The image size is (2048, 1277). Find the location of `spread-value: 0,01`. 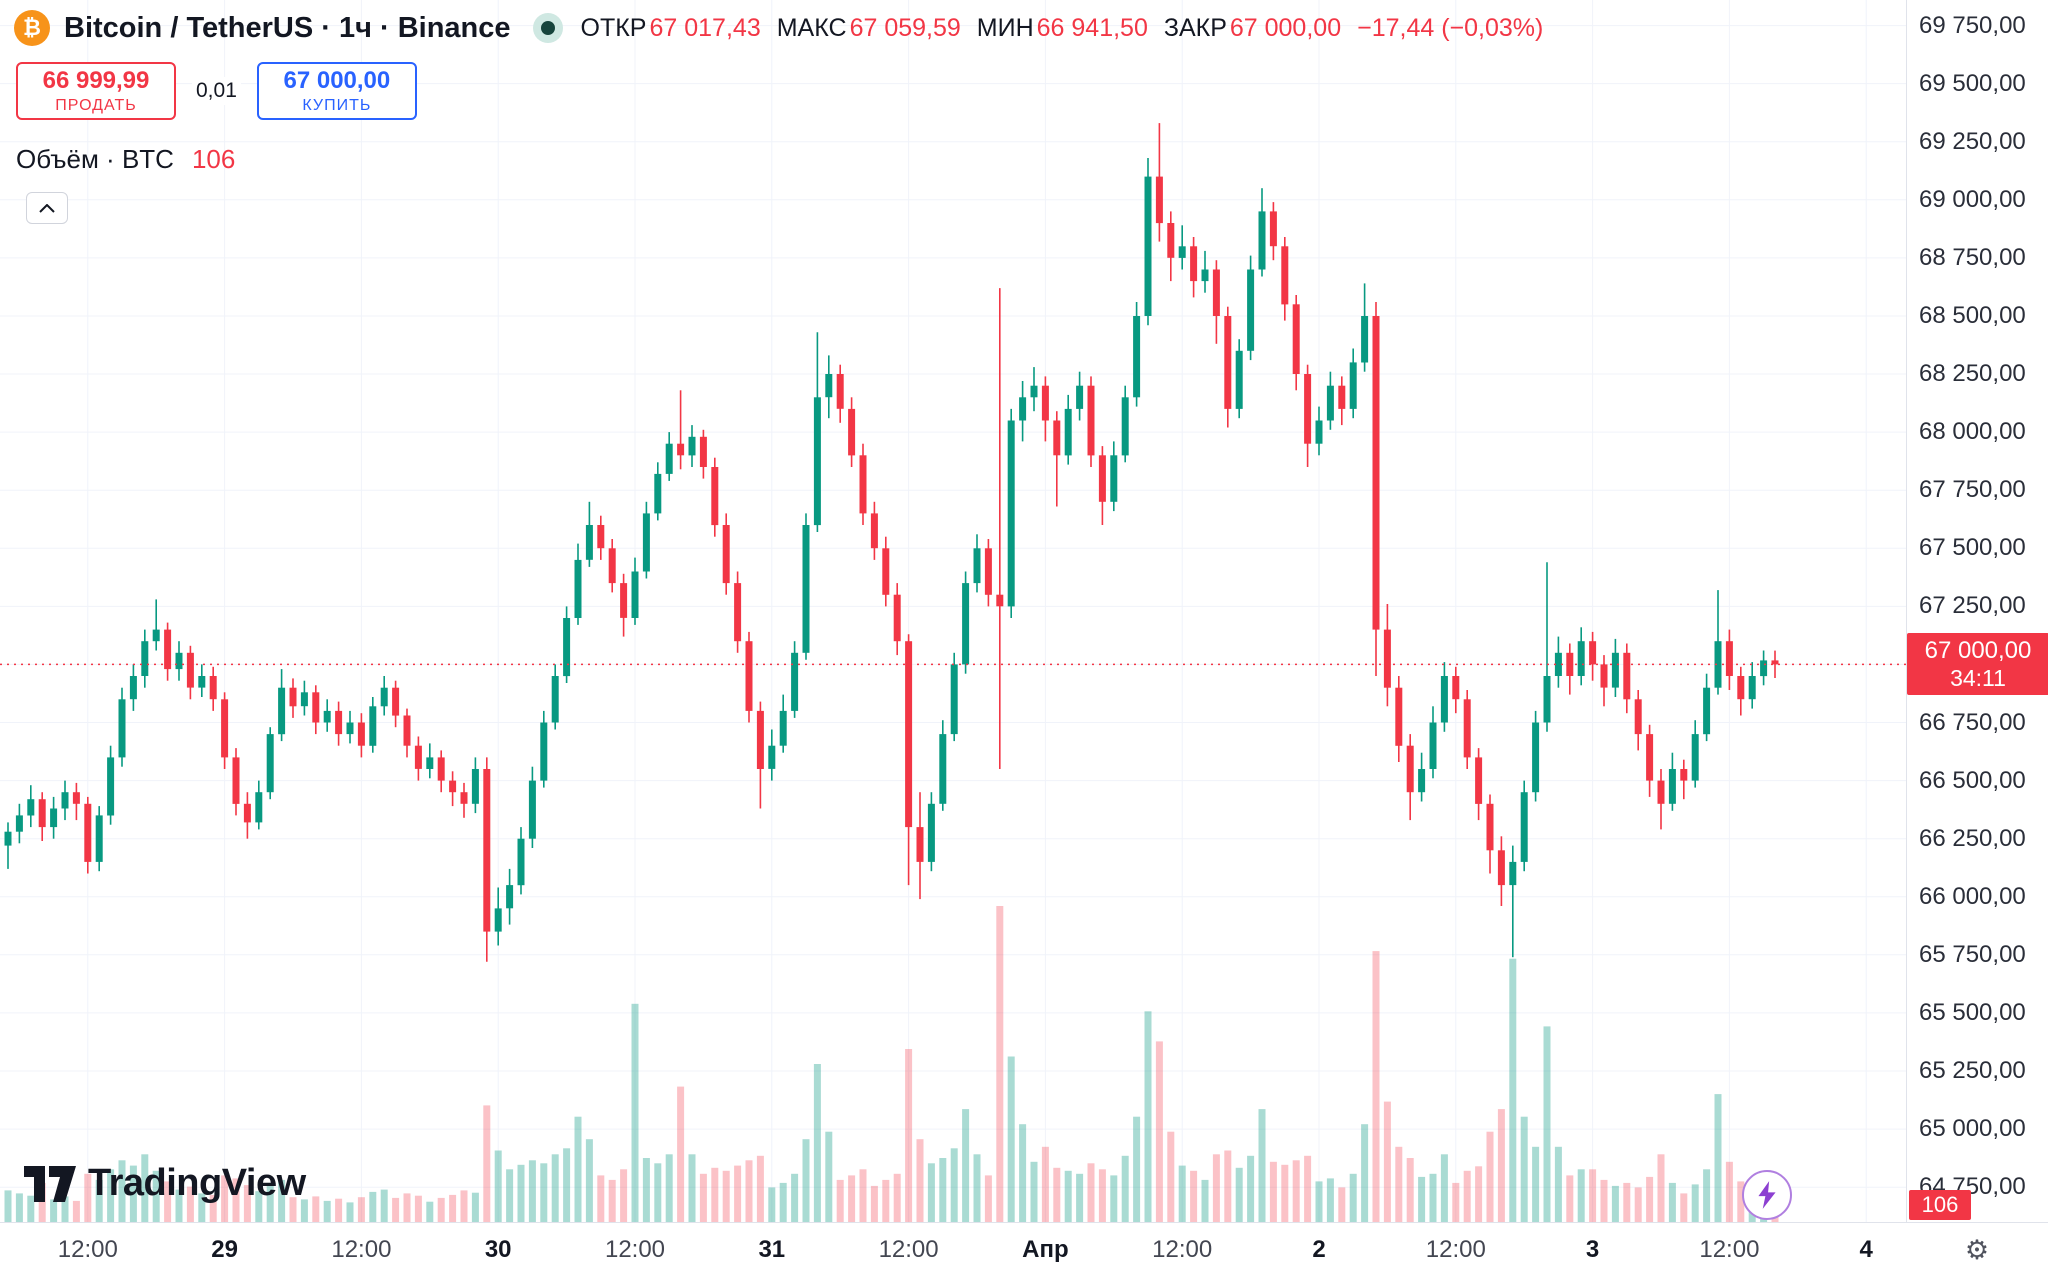

spread-value: 0,01 is located at coordinates (216, 91).